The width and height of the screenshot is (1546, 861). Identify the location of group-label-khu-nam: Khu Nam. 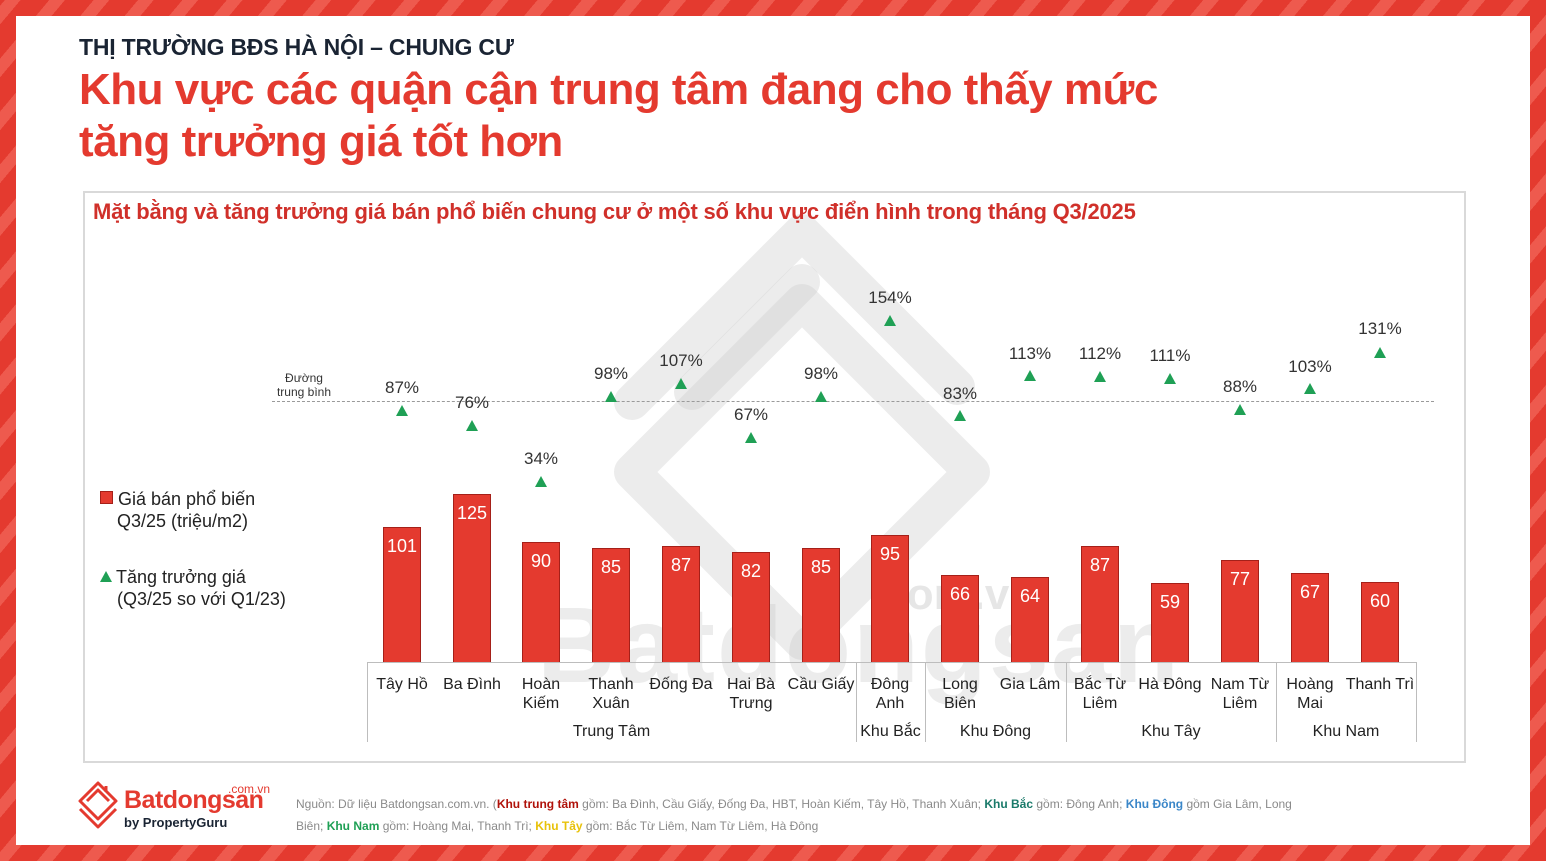
(1346, 731).